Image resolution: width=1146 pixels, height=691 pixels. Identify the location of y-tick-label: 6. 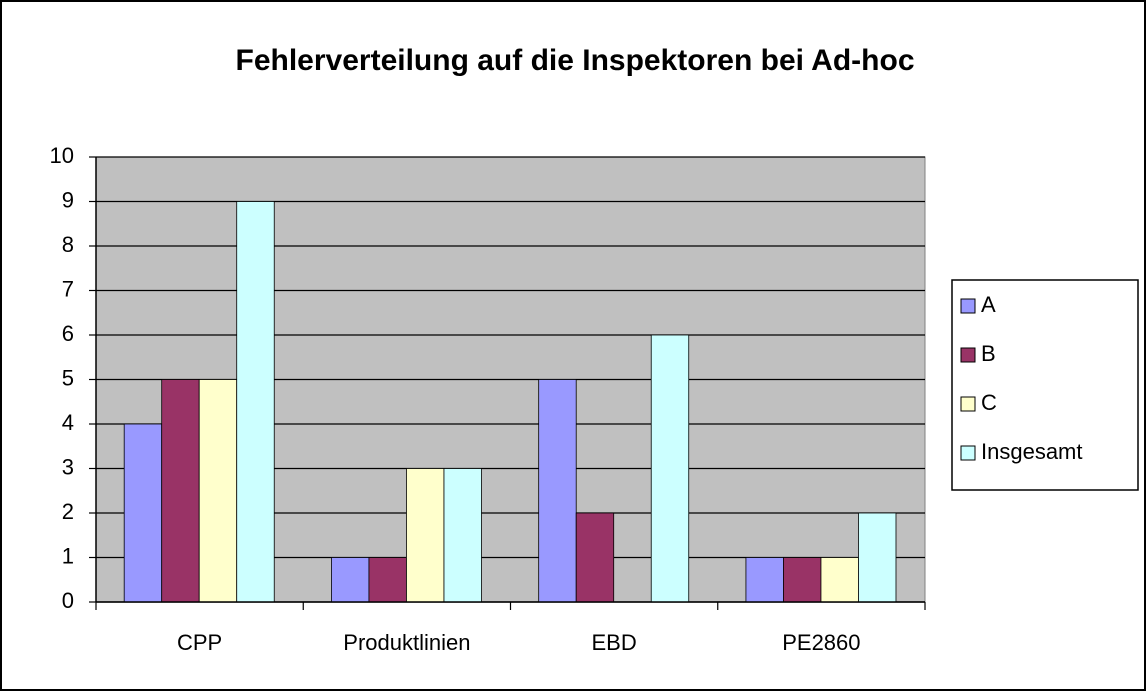
(68, 333).